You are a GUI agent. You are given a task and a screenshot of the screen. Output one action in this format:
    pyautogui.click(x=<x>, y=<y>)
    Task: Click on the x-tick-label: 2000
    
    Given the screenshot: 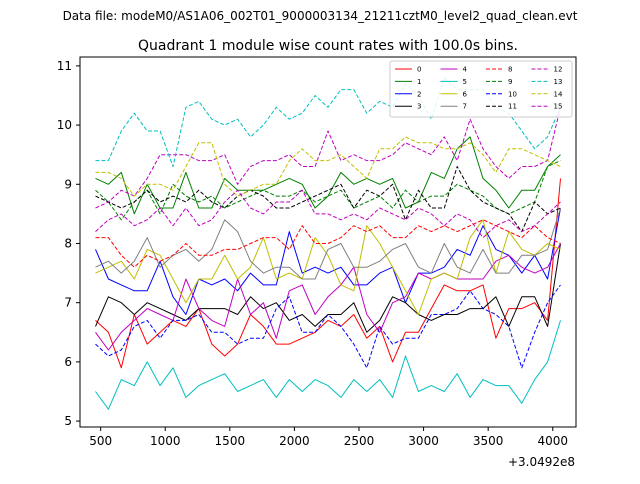 What is the action you would take?
    pyautogui.click(x=294, y=441)
    